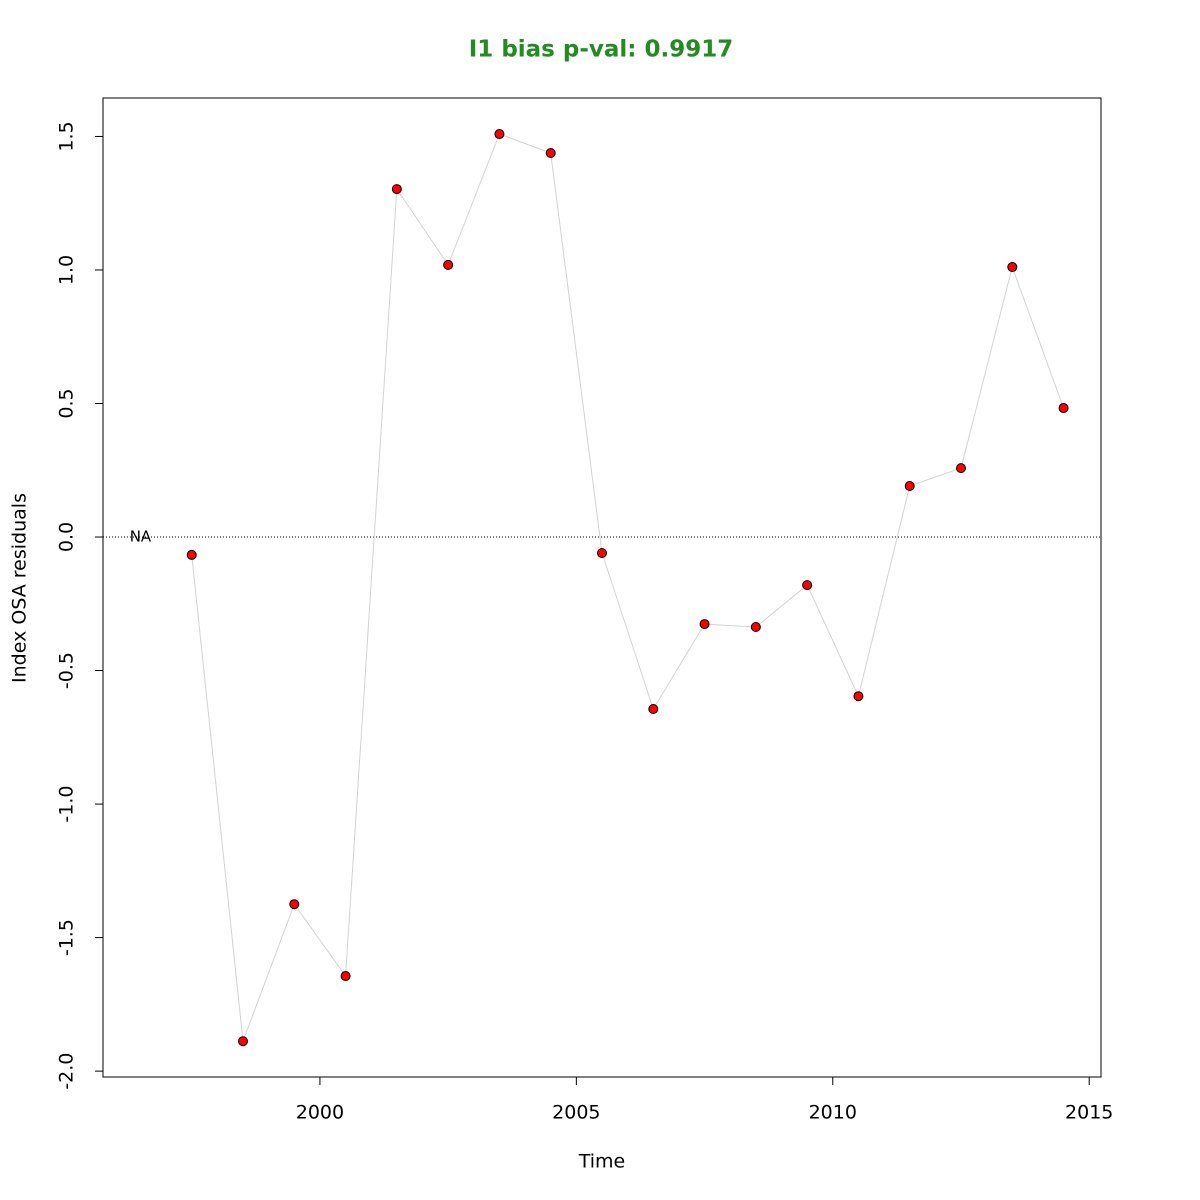  What do you see at coordinates (67, 270) in the screenshot?
I see `y-tick-label: 1.0` at bounding box center [67, 270].